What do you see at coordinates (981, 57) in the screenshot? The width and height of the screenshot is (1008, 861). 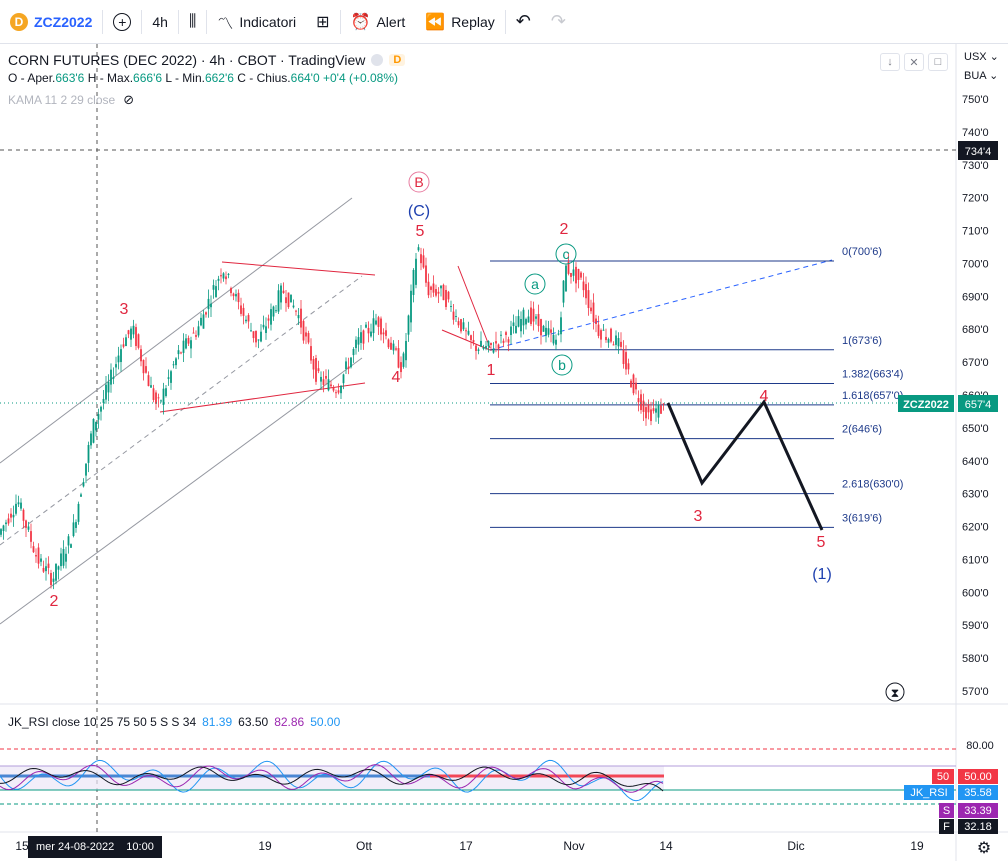 I see `currency-selector: USX ⌄` at bounding box center [981, 57].